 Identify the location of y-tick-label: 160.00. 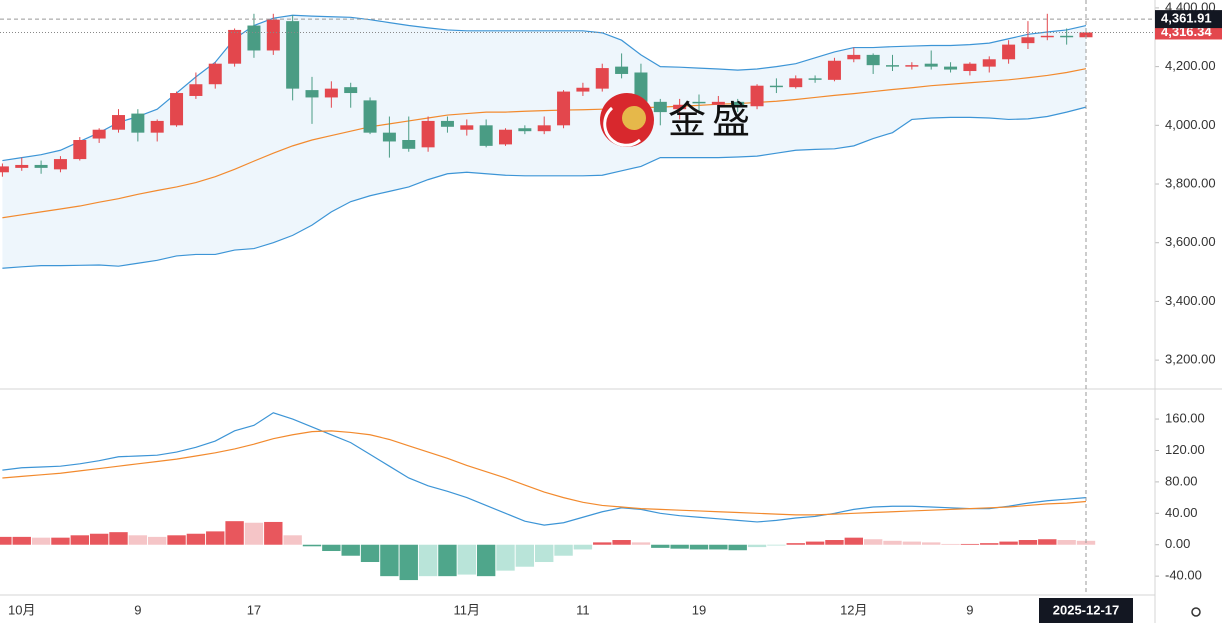
(1185, 417).